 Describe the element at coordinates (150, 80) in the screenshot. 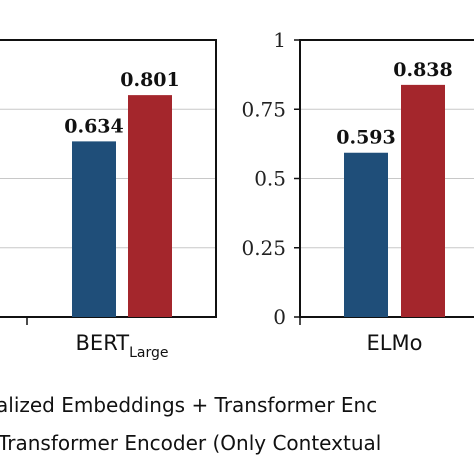

I see `data-label: 0.801` at that location.